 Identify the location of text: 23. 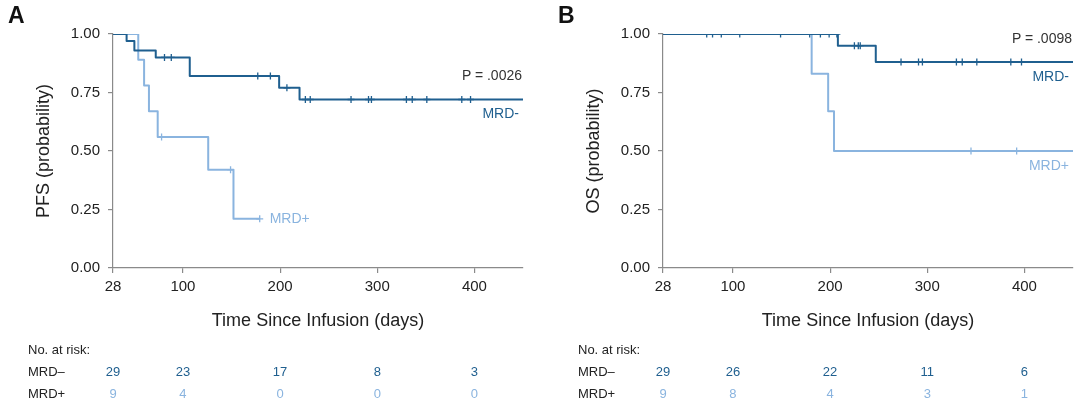
(183, 371).